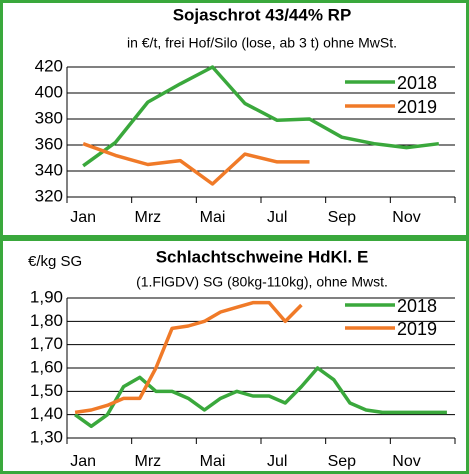 This screenshot has height=474, width=469. Describe the element at coordinates (49, 143) in the screenshot. I see `y-tick-label: 360` at that location.